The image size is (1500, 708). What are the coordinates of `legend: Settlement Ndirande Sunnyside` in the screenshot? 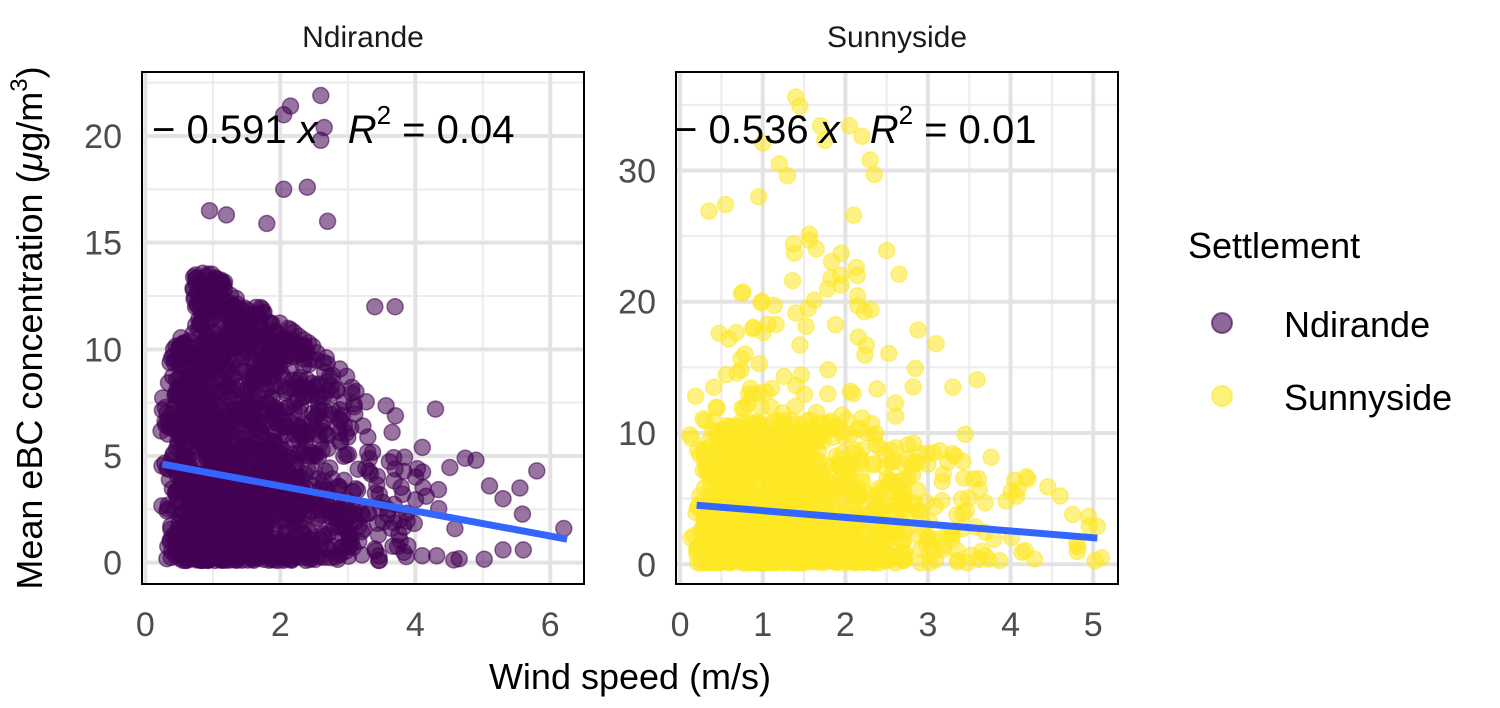 It's located at (1320, 321).